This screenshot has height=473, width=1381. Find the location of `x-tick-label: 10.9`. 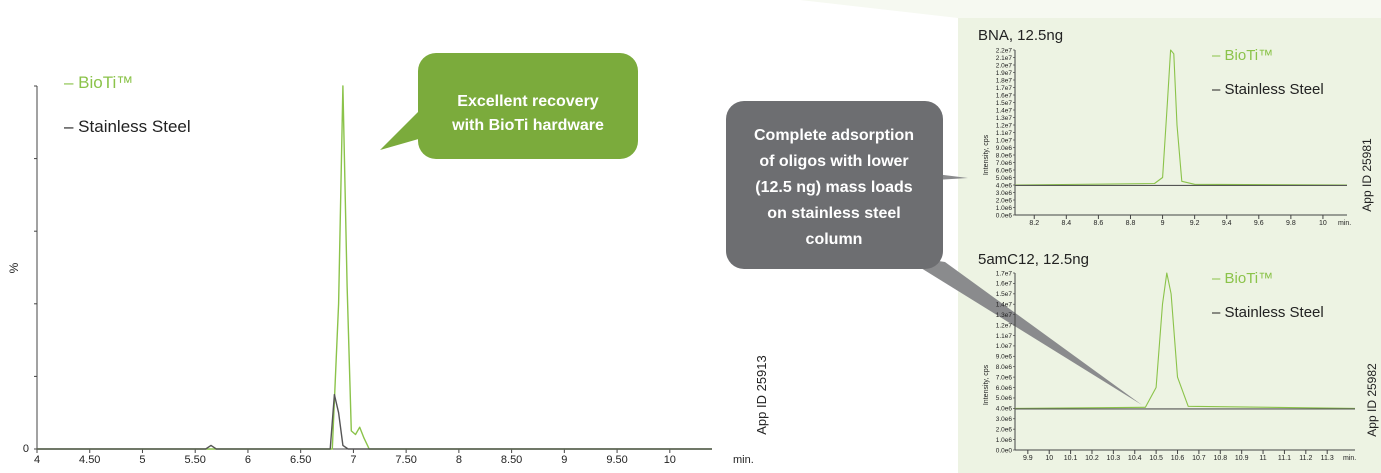

x-tick-label: 10.9 is located at coordinates (1242, 458).